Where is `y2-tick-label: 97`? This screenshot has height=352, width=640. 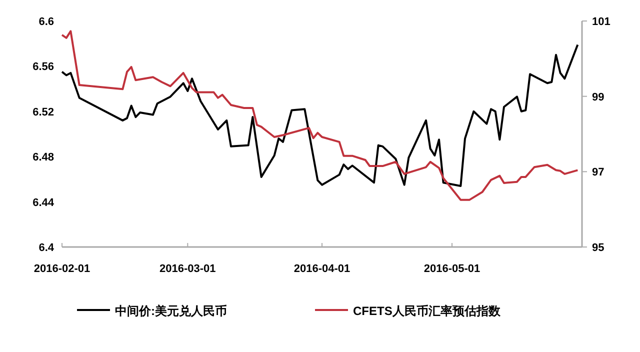
y2-tick-label: 97 is located at coordinates (598, 172).